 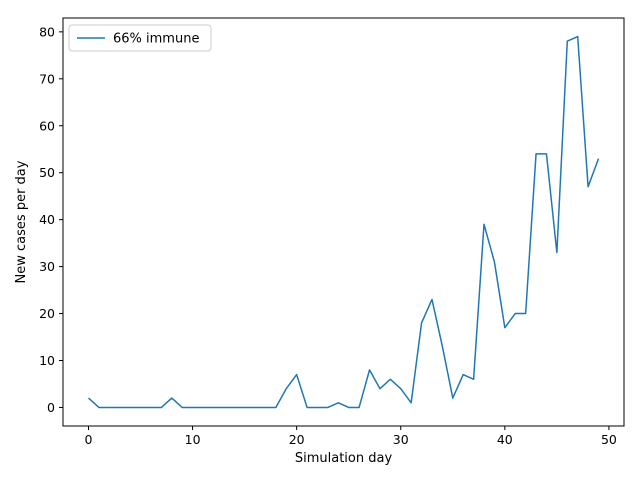 What do you see at coordinates (47, 219) in the screenshot?
I see `y-tick-label: 40` at bounding box center [47, 219].